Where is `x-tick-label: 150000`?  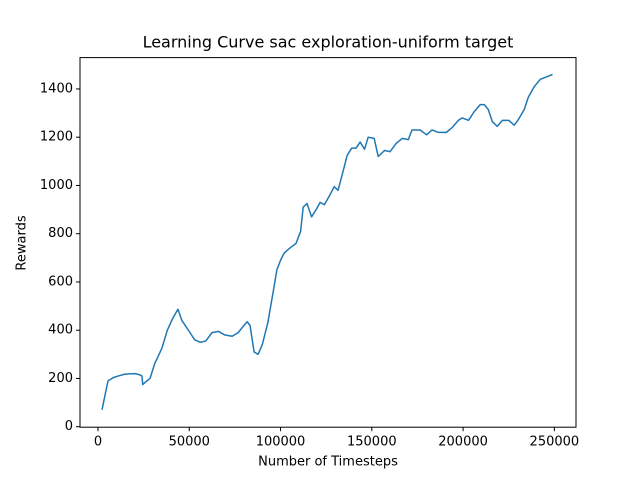
x-tick-label: 150000 is located at coordinates (372, 442).